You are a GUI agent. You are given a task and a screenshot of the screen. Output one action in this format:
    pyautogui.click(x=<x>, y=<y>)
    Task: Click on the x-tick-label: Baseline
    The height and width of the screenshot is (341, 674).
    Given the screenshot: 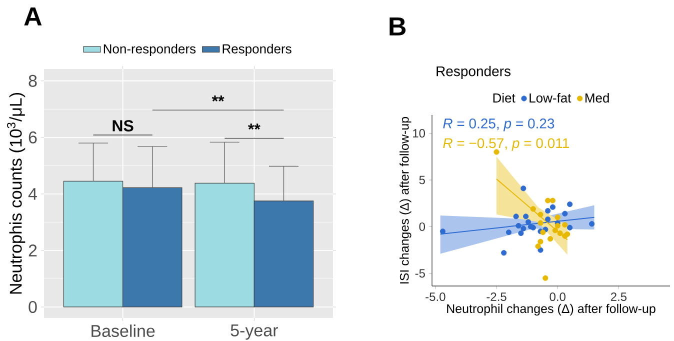 What is the action you would take?
    pyautogui.click(x=123, y=331)
    